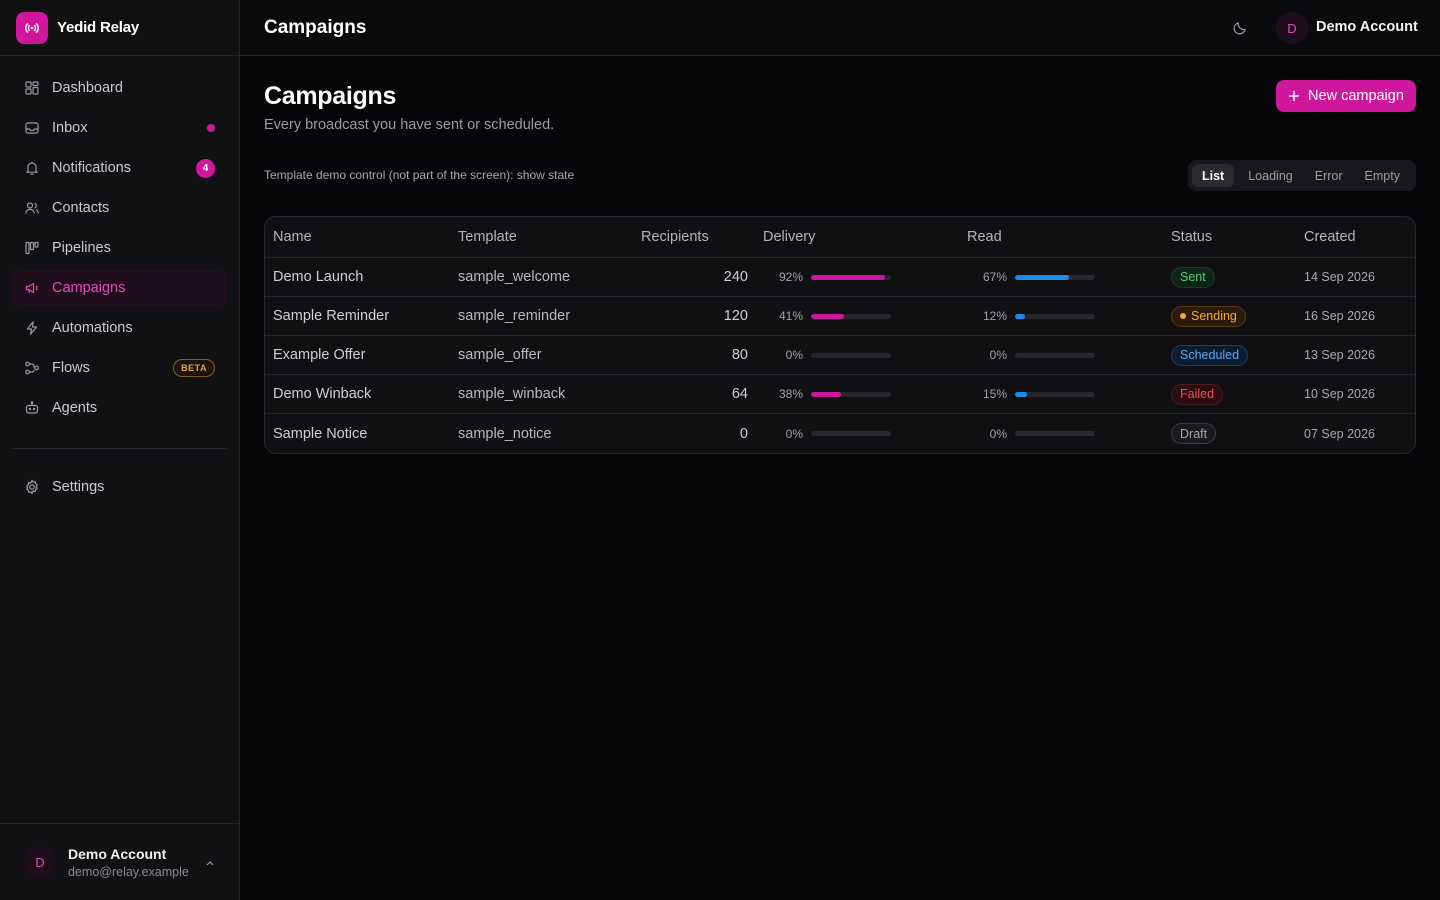 This screenshot has height=900, width=1440. Describe the element at coordinates (514, 277) in the screenshot. I see `campaign-template: sample_welcome` at that location.